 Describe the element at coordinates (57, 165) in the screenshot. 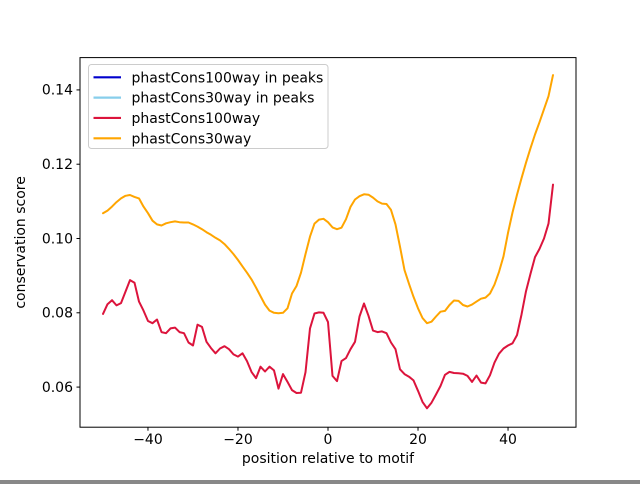

I see `y-tick-label: 0.12` at that location.